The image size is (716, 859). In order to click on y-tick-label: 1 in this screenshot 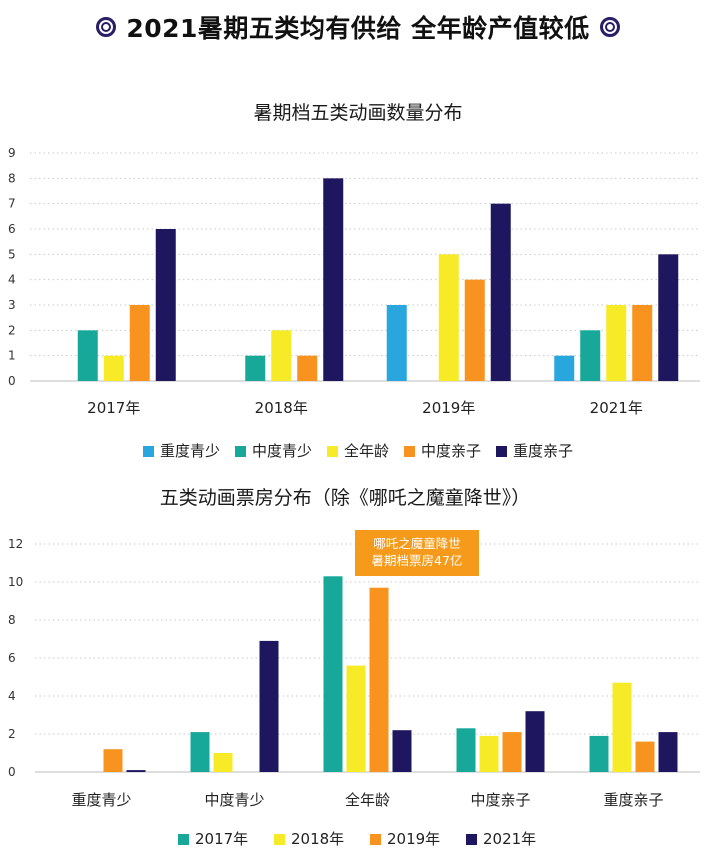, I will do `click(12, 356)`.